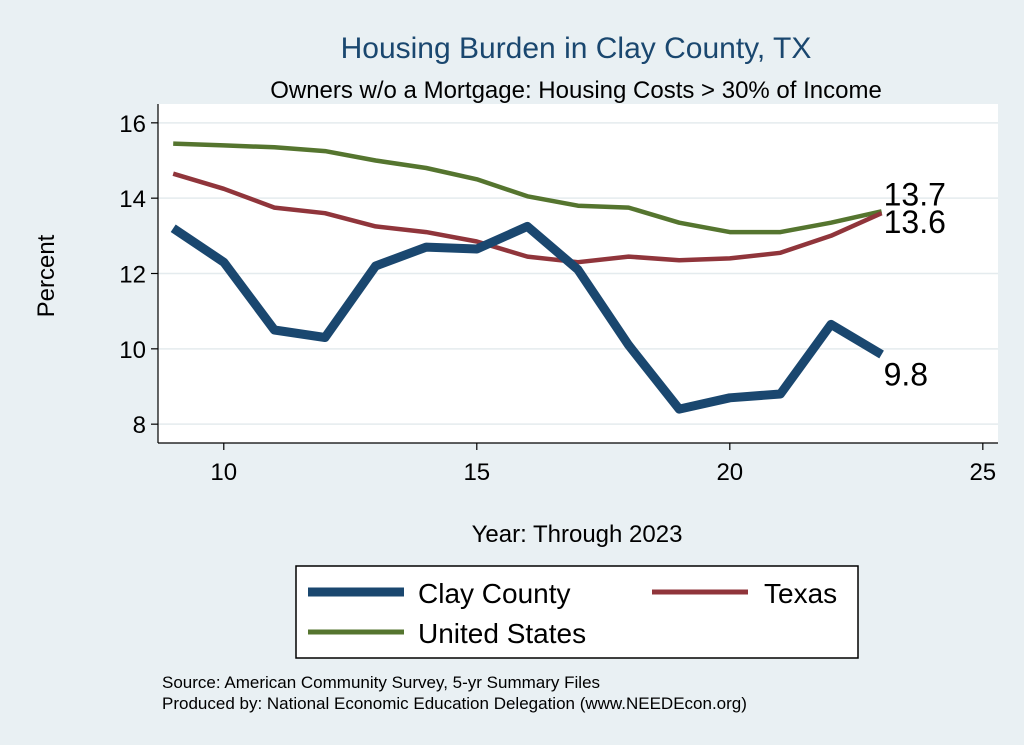 Image resolution: width=1024 pixels, height=745 pixels. Describe the element at coordinates (132, 275) in the screenshot. I see `y-tick-label-12: 12` at that location.